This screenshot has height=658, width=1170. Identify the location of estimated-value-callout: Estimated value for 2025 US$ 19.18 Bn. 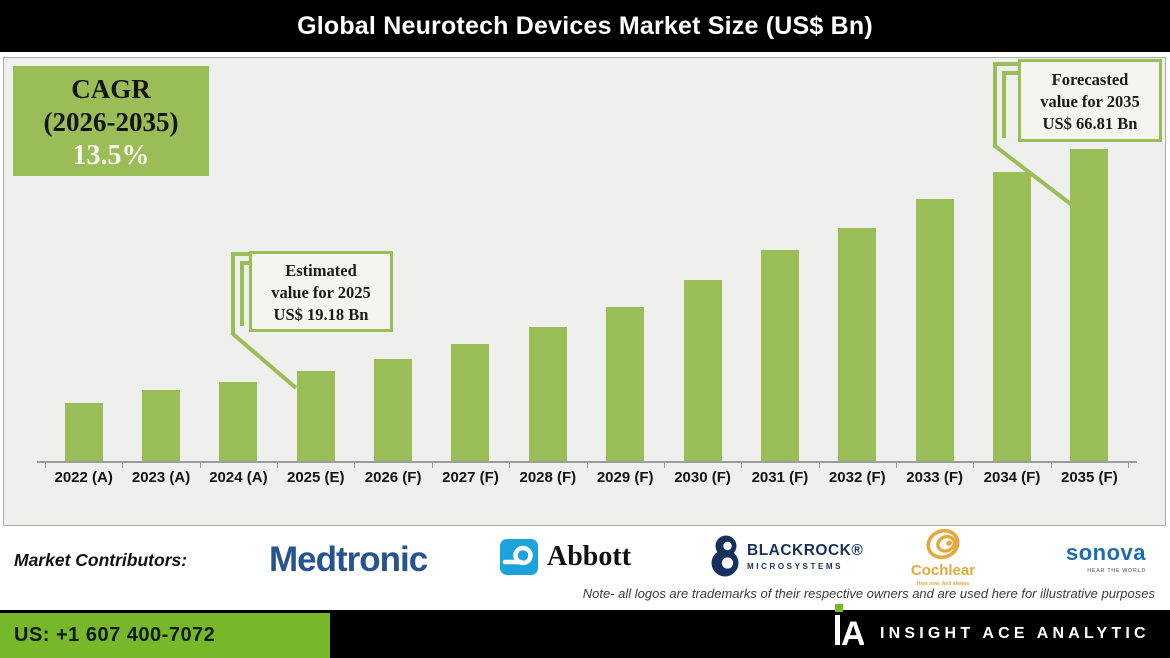
(321, 291).